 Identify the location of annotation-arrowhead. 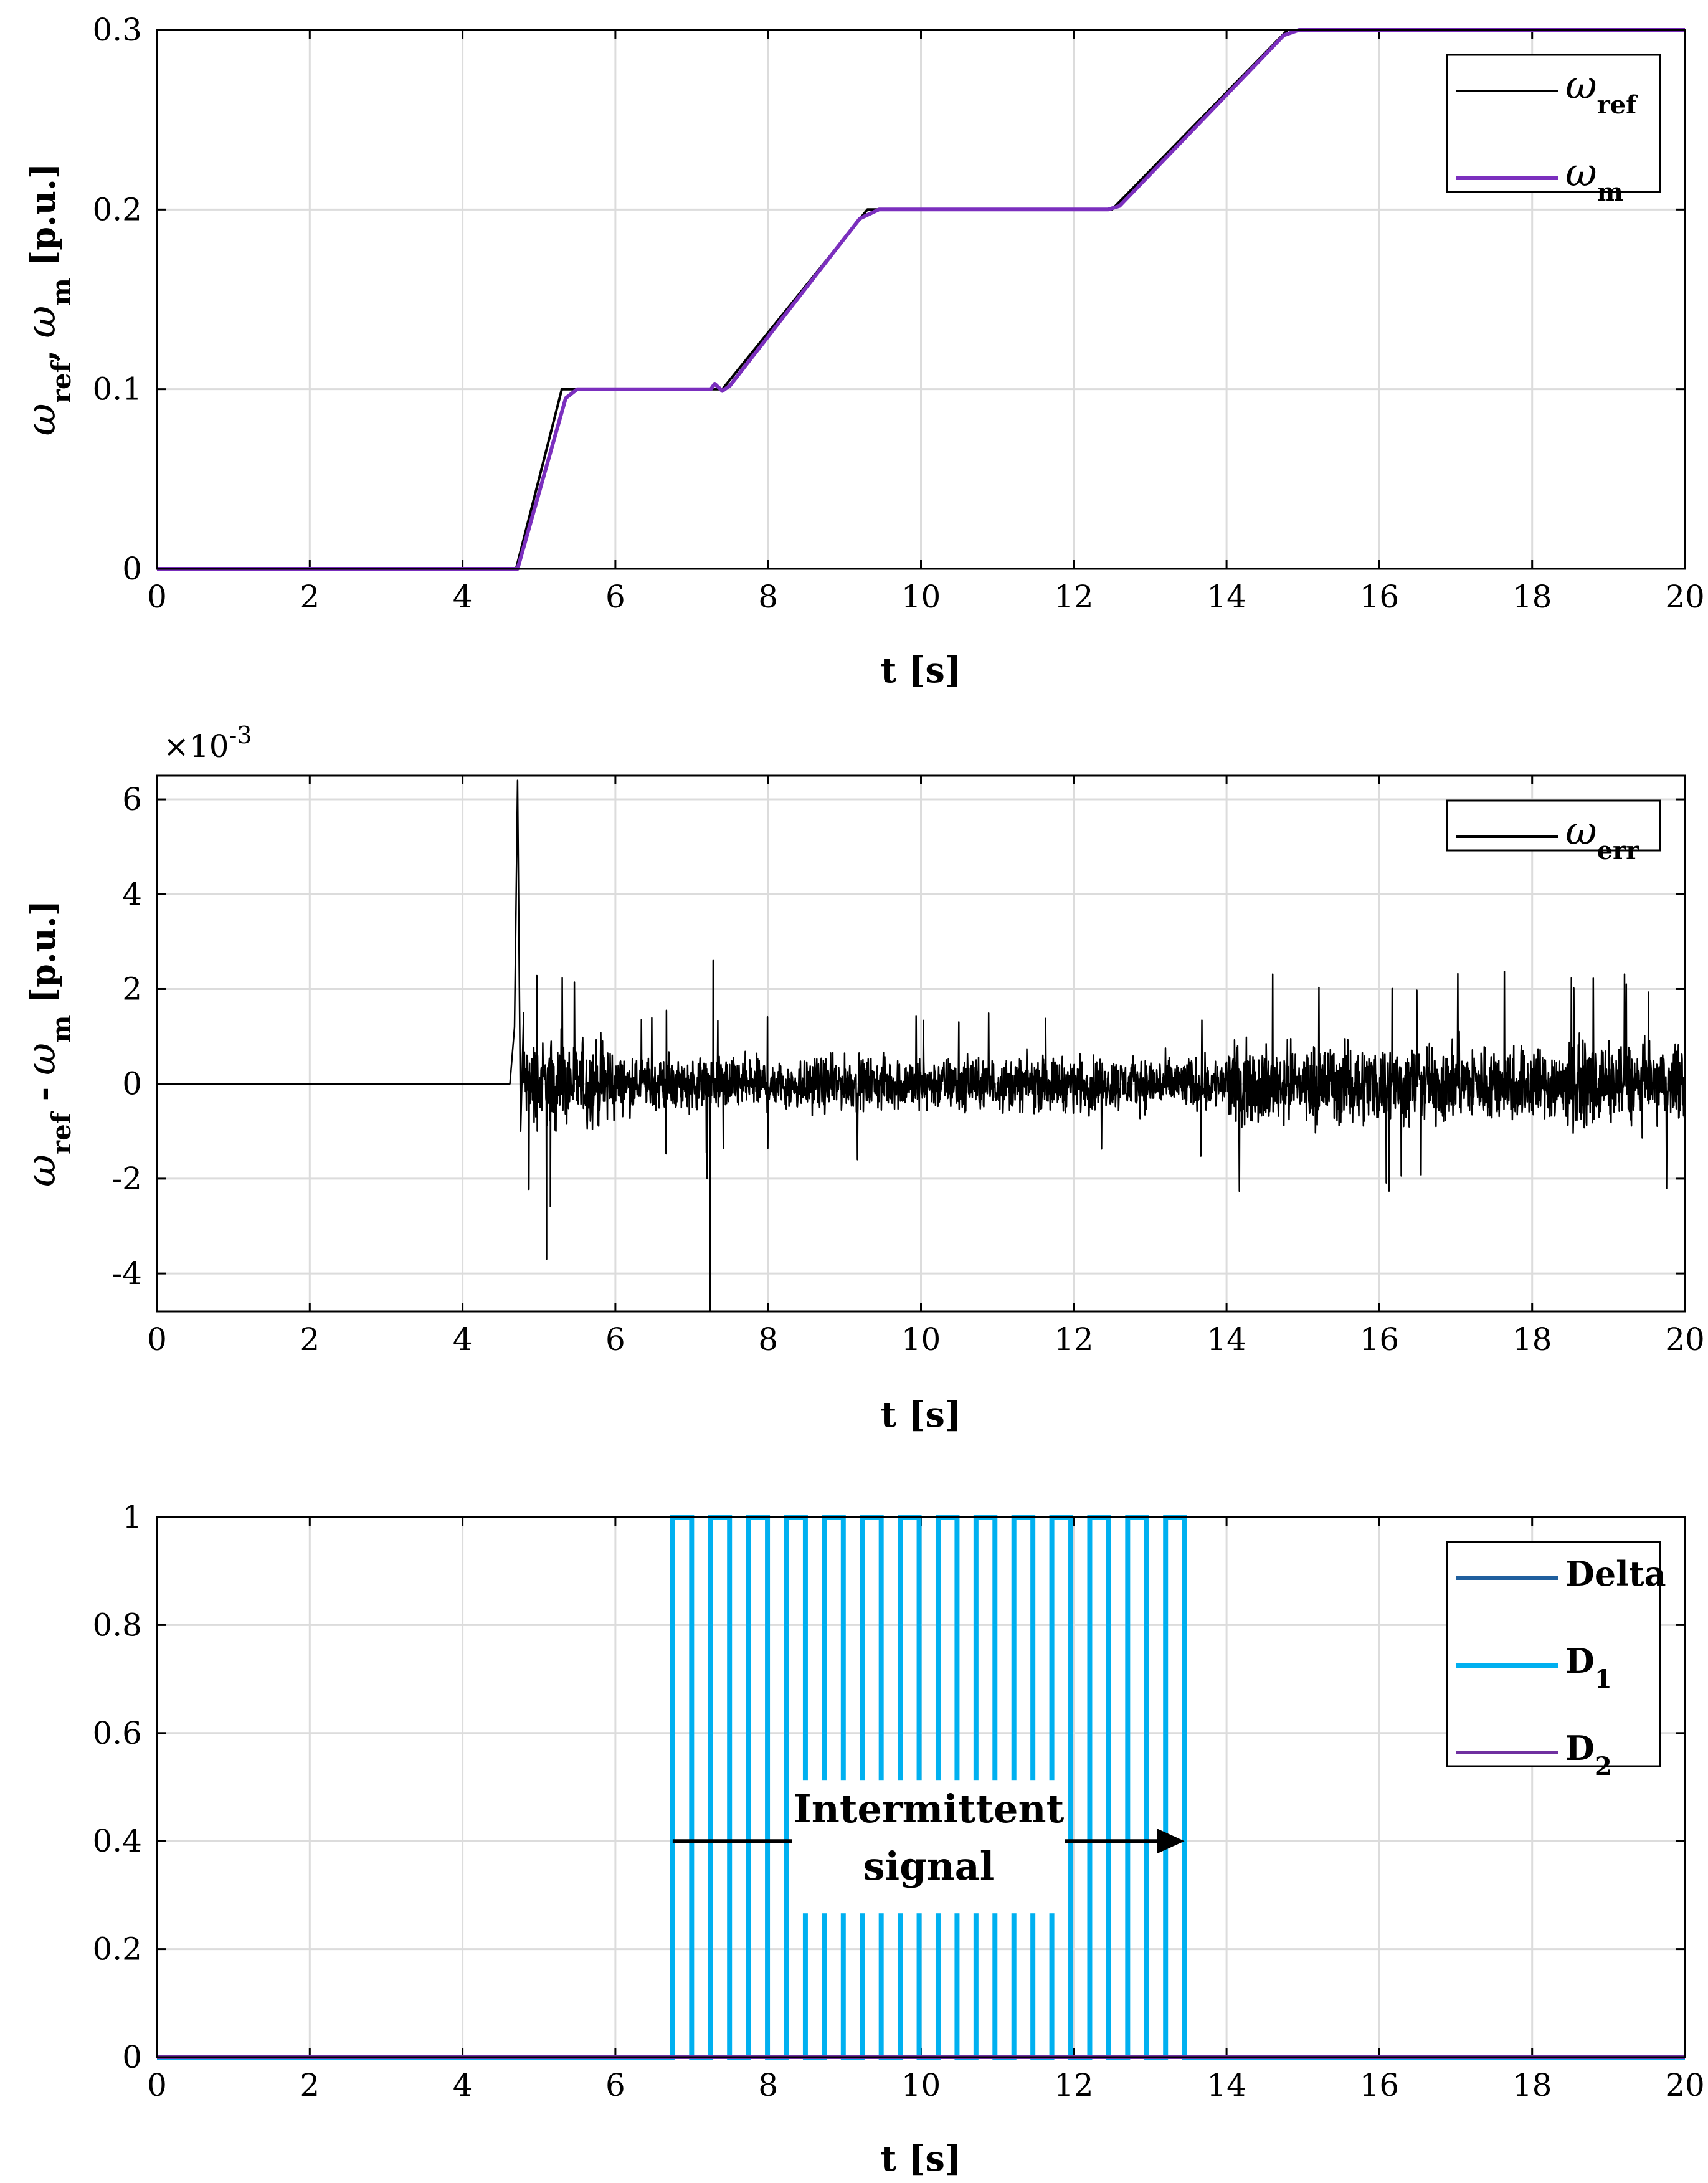
(1171, 1841).